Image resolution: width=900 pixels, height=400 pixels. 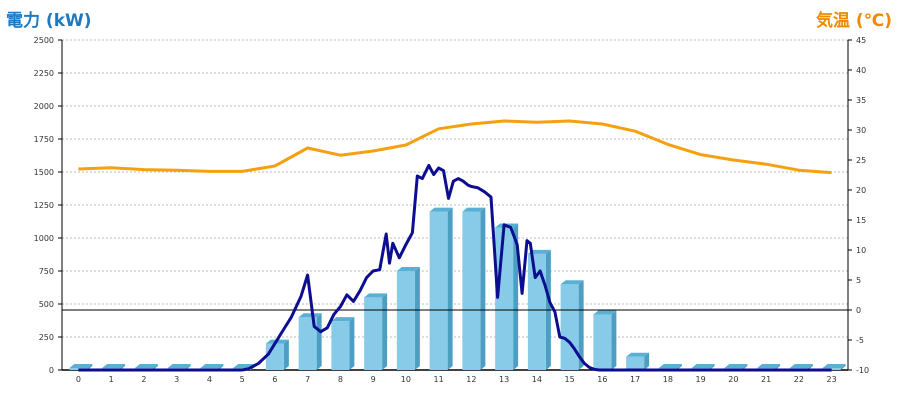 I want to click on x-tick-label: 23, so click(x=832, y=379).